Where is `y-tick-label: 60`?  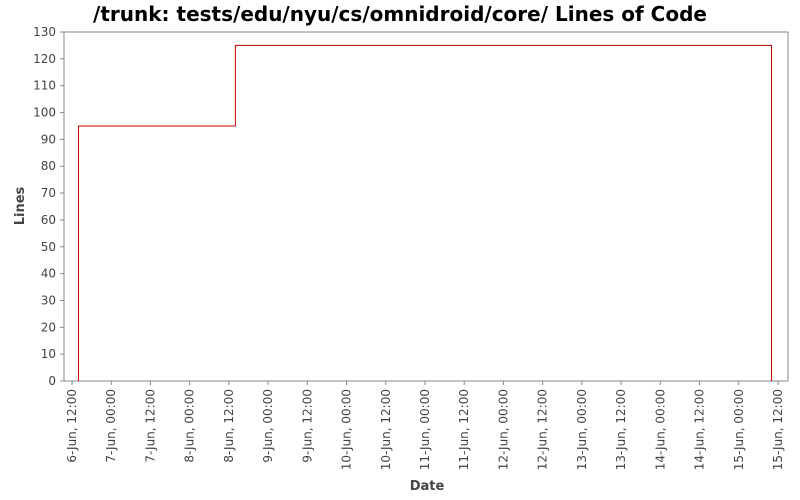 y-tick-label: 60 is located at coordinates (48, 220).